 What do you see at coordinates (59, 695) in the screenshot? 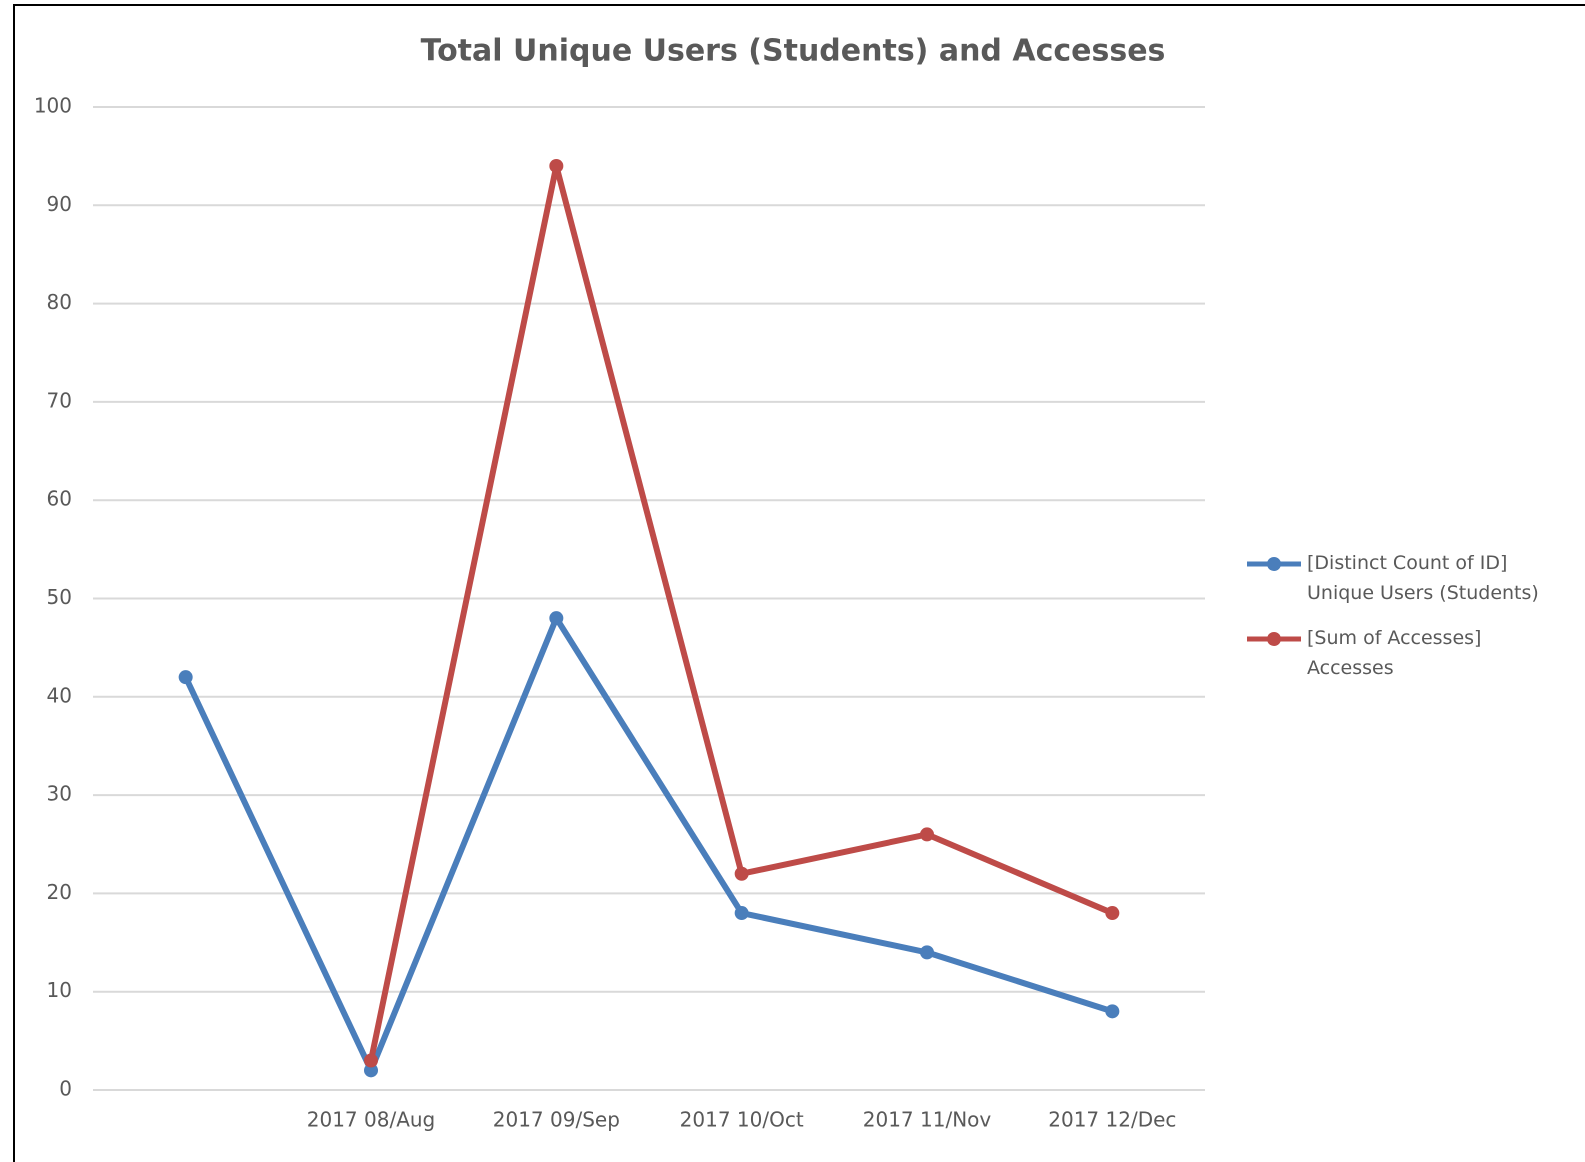
I see `y-tick-label: 40` at bounding box center [59, 695].